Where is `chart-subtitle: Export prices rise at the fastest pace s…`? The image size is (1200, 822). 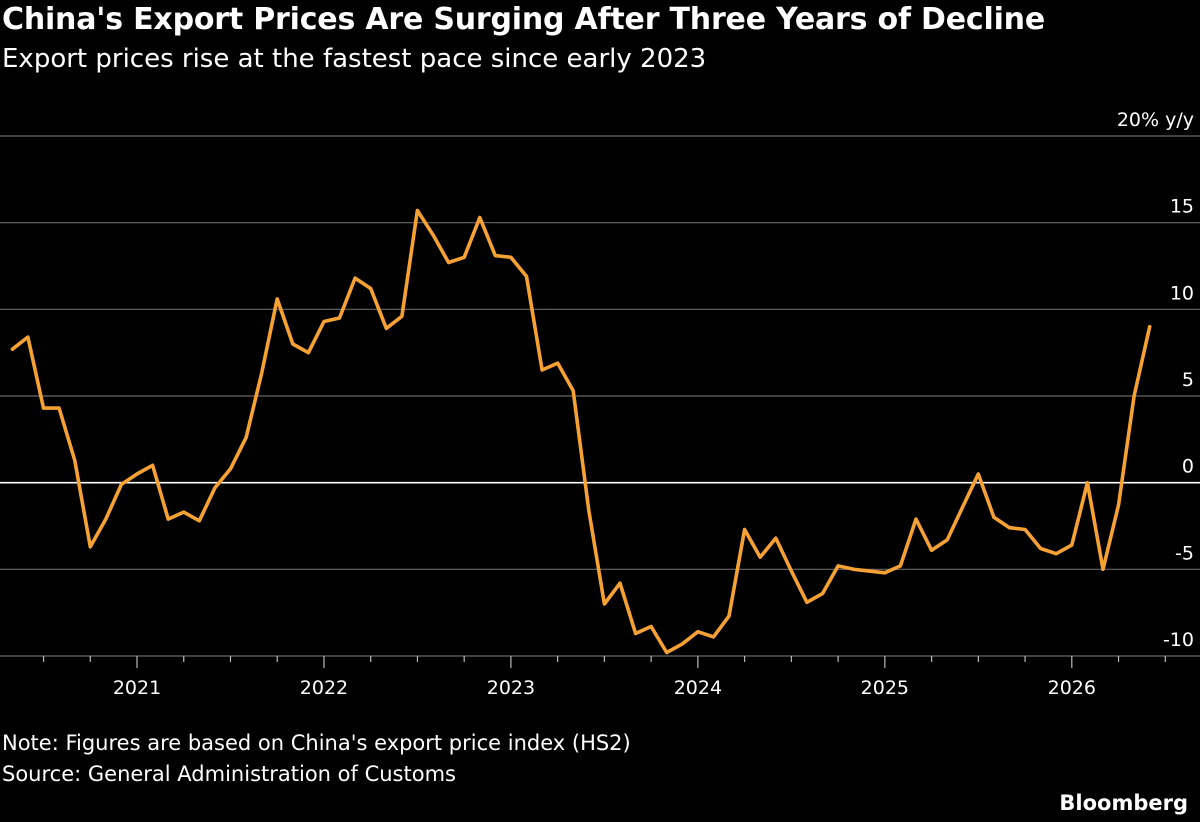
chart-subtitle: Export prices rise at the fastest pace s… is located at coordinates (354, 59).